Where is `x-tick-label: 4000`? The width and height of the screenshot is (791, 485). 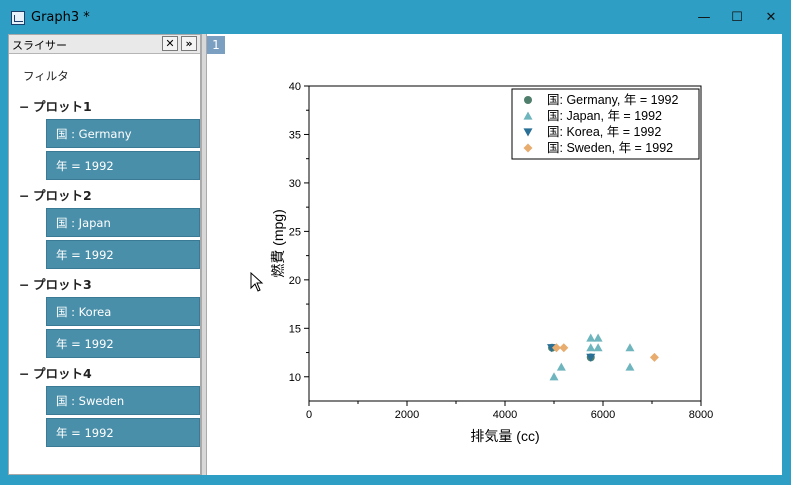
x-tick-label: 4000 is located at coordinates (505, 415).